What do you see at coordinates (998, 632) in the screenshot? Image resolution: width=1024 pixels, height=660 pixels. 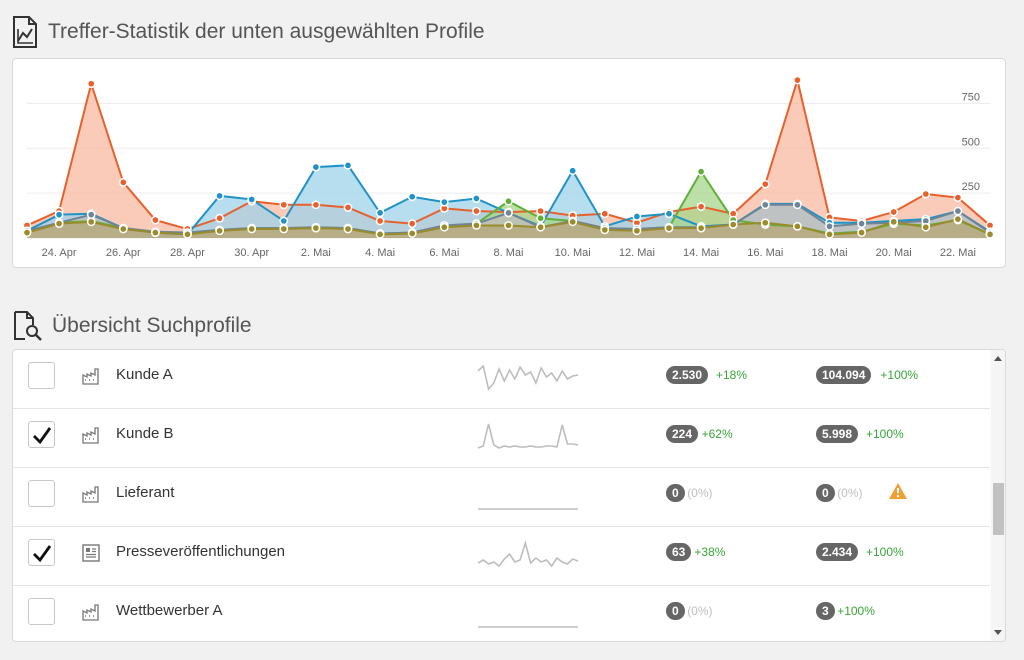 I see `scroll-down-arrow-icon` at bounding box center [998, 632].